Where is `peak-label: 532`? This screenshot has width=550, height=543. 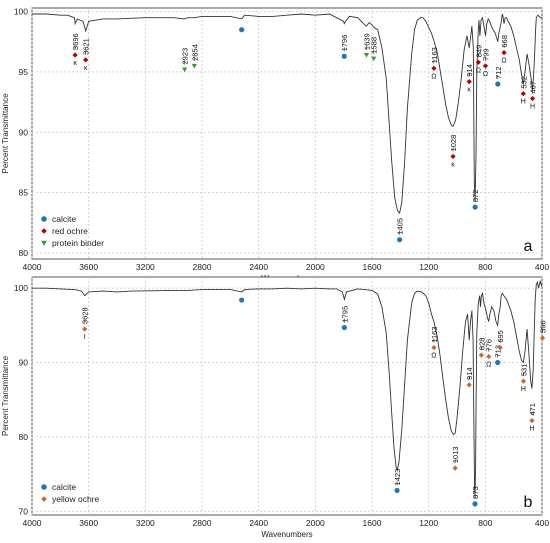
peak-label: 532 is located at coordinates (523, 82).